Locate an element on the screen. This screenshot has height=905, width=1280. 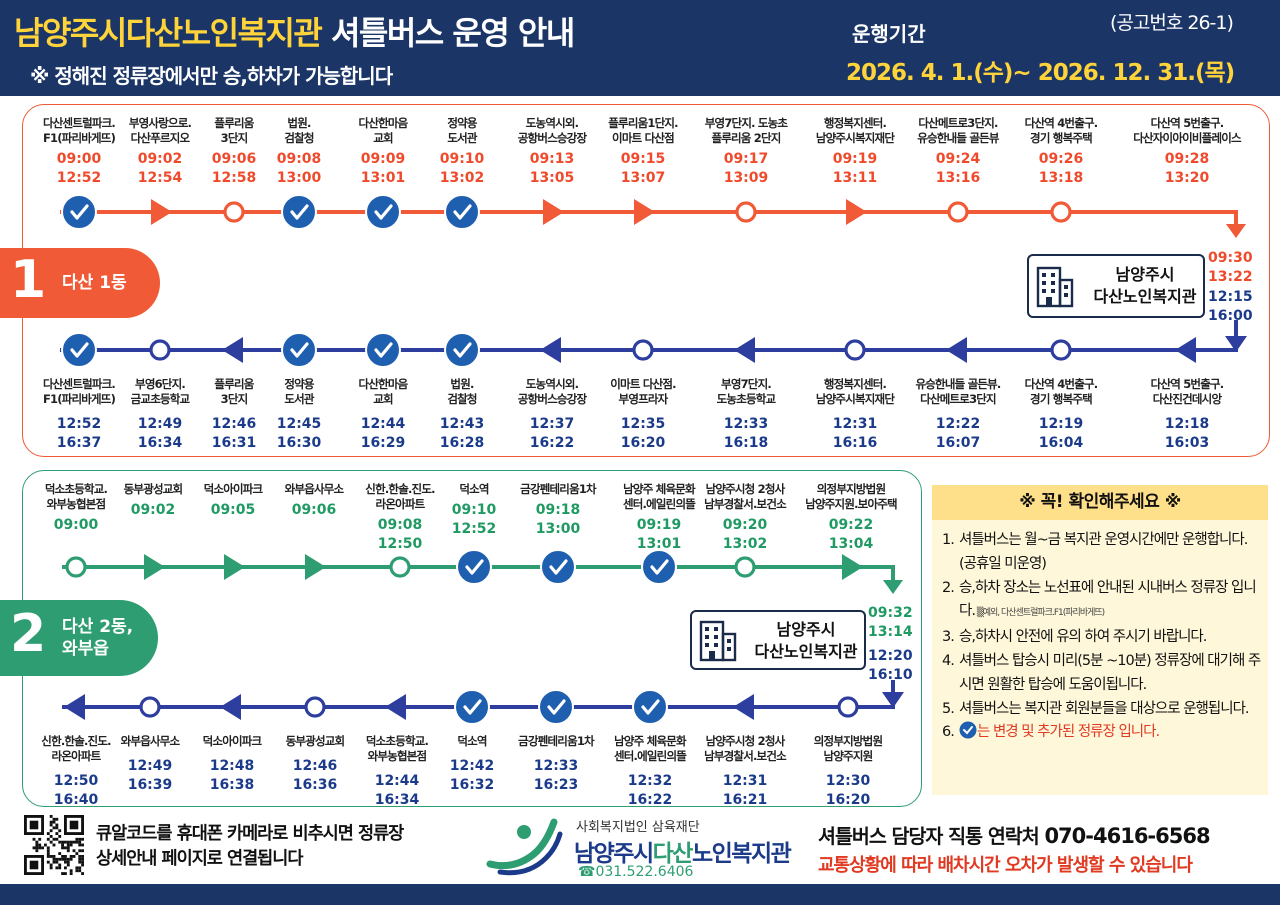
center-building-box-1: 남양주시 다산노인복지관 is located at coordinates (1116, 286).